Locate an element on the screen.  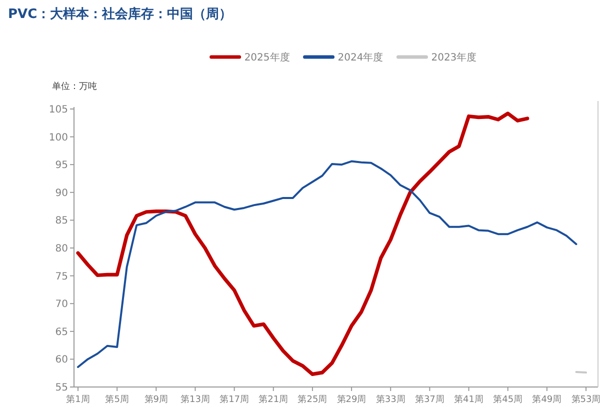
y-tick-label: 55 is located at coordinates (61, 388).